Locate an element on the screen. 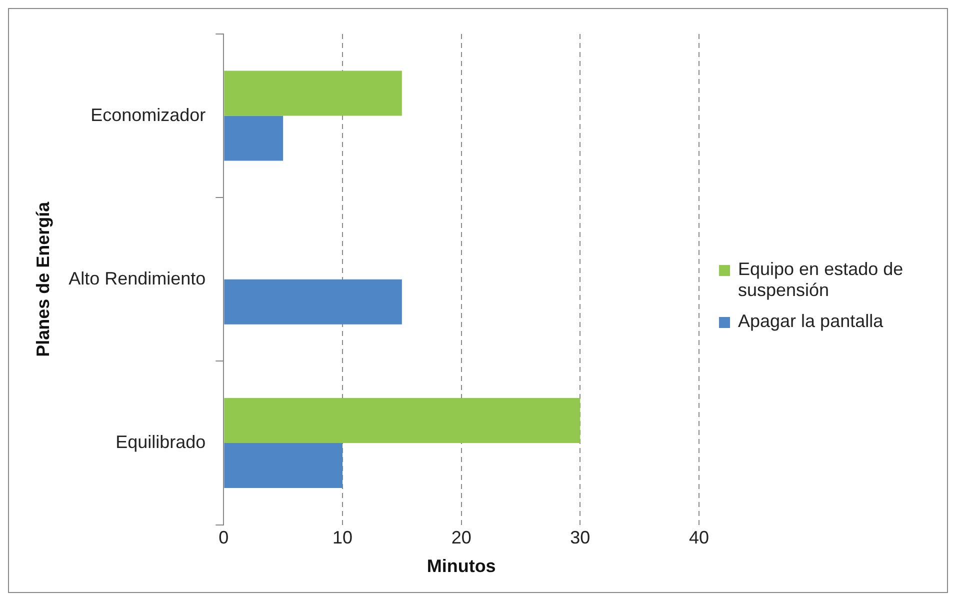  x-tick-label: 20 is located at coordinates (461, 538).